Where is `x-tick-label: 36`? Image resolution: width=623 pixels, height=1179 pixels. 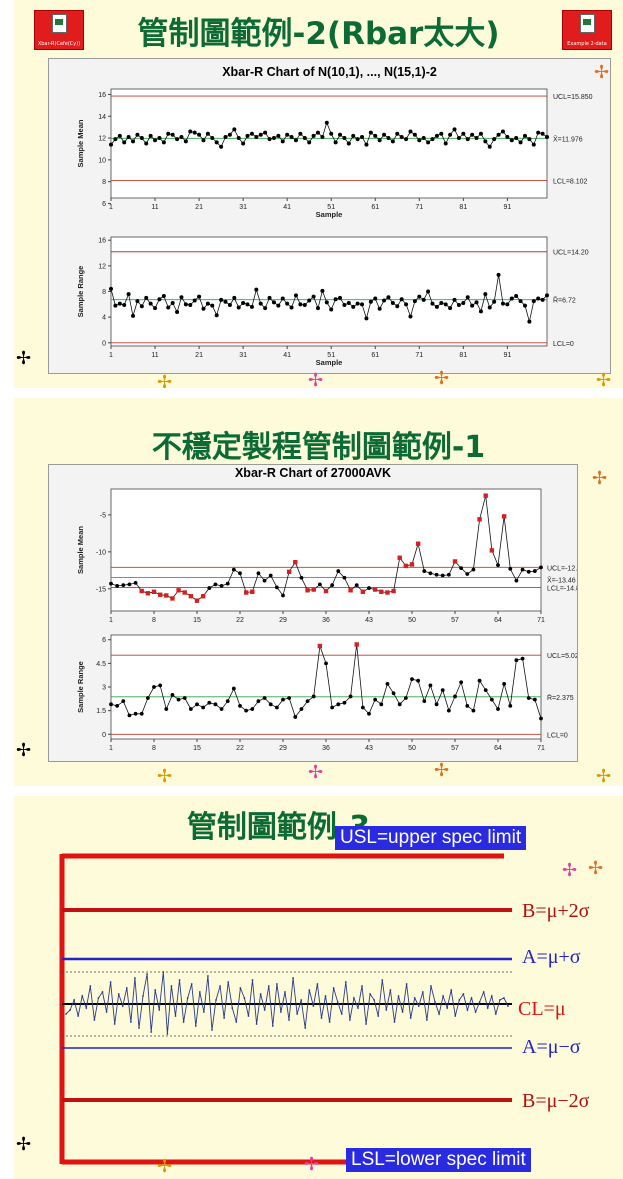
x-tick-label: 36 is located at coordinates (326, 748).